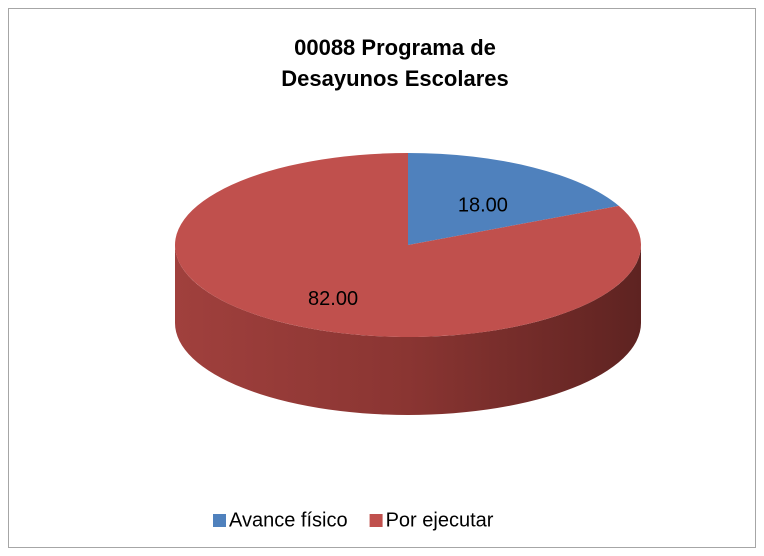 The width and height of the screenshot is (764, 556). I want to click on chart-title: Desayunos Escolares, so click(394, 78).